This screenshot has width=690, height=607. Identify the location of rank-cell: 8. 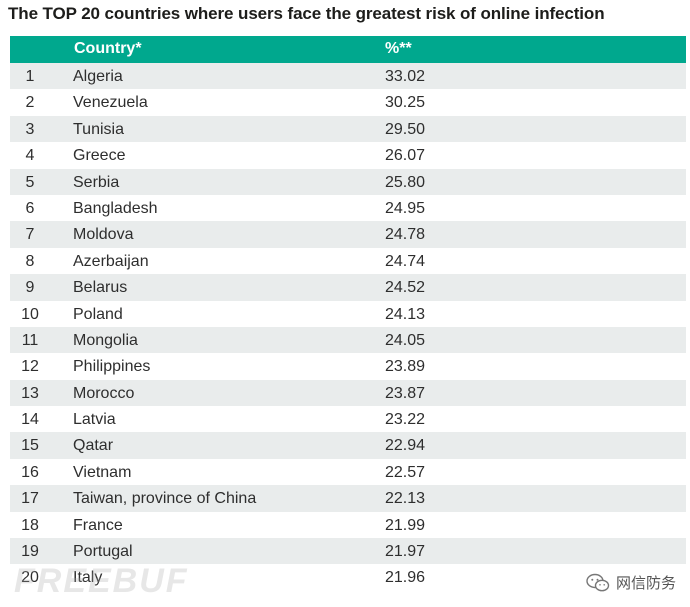
(30, 261).